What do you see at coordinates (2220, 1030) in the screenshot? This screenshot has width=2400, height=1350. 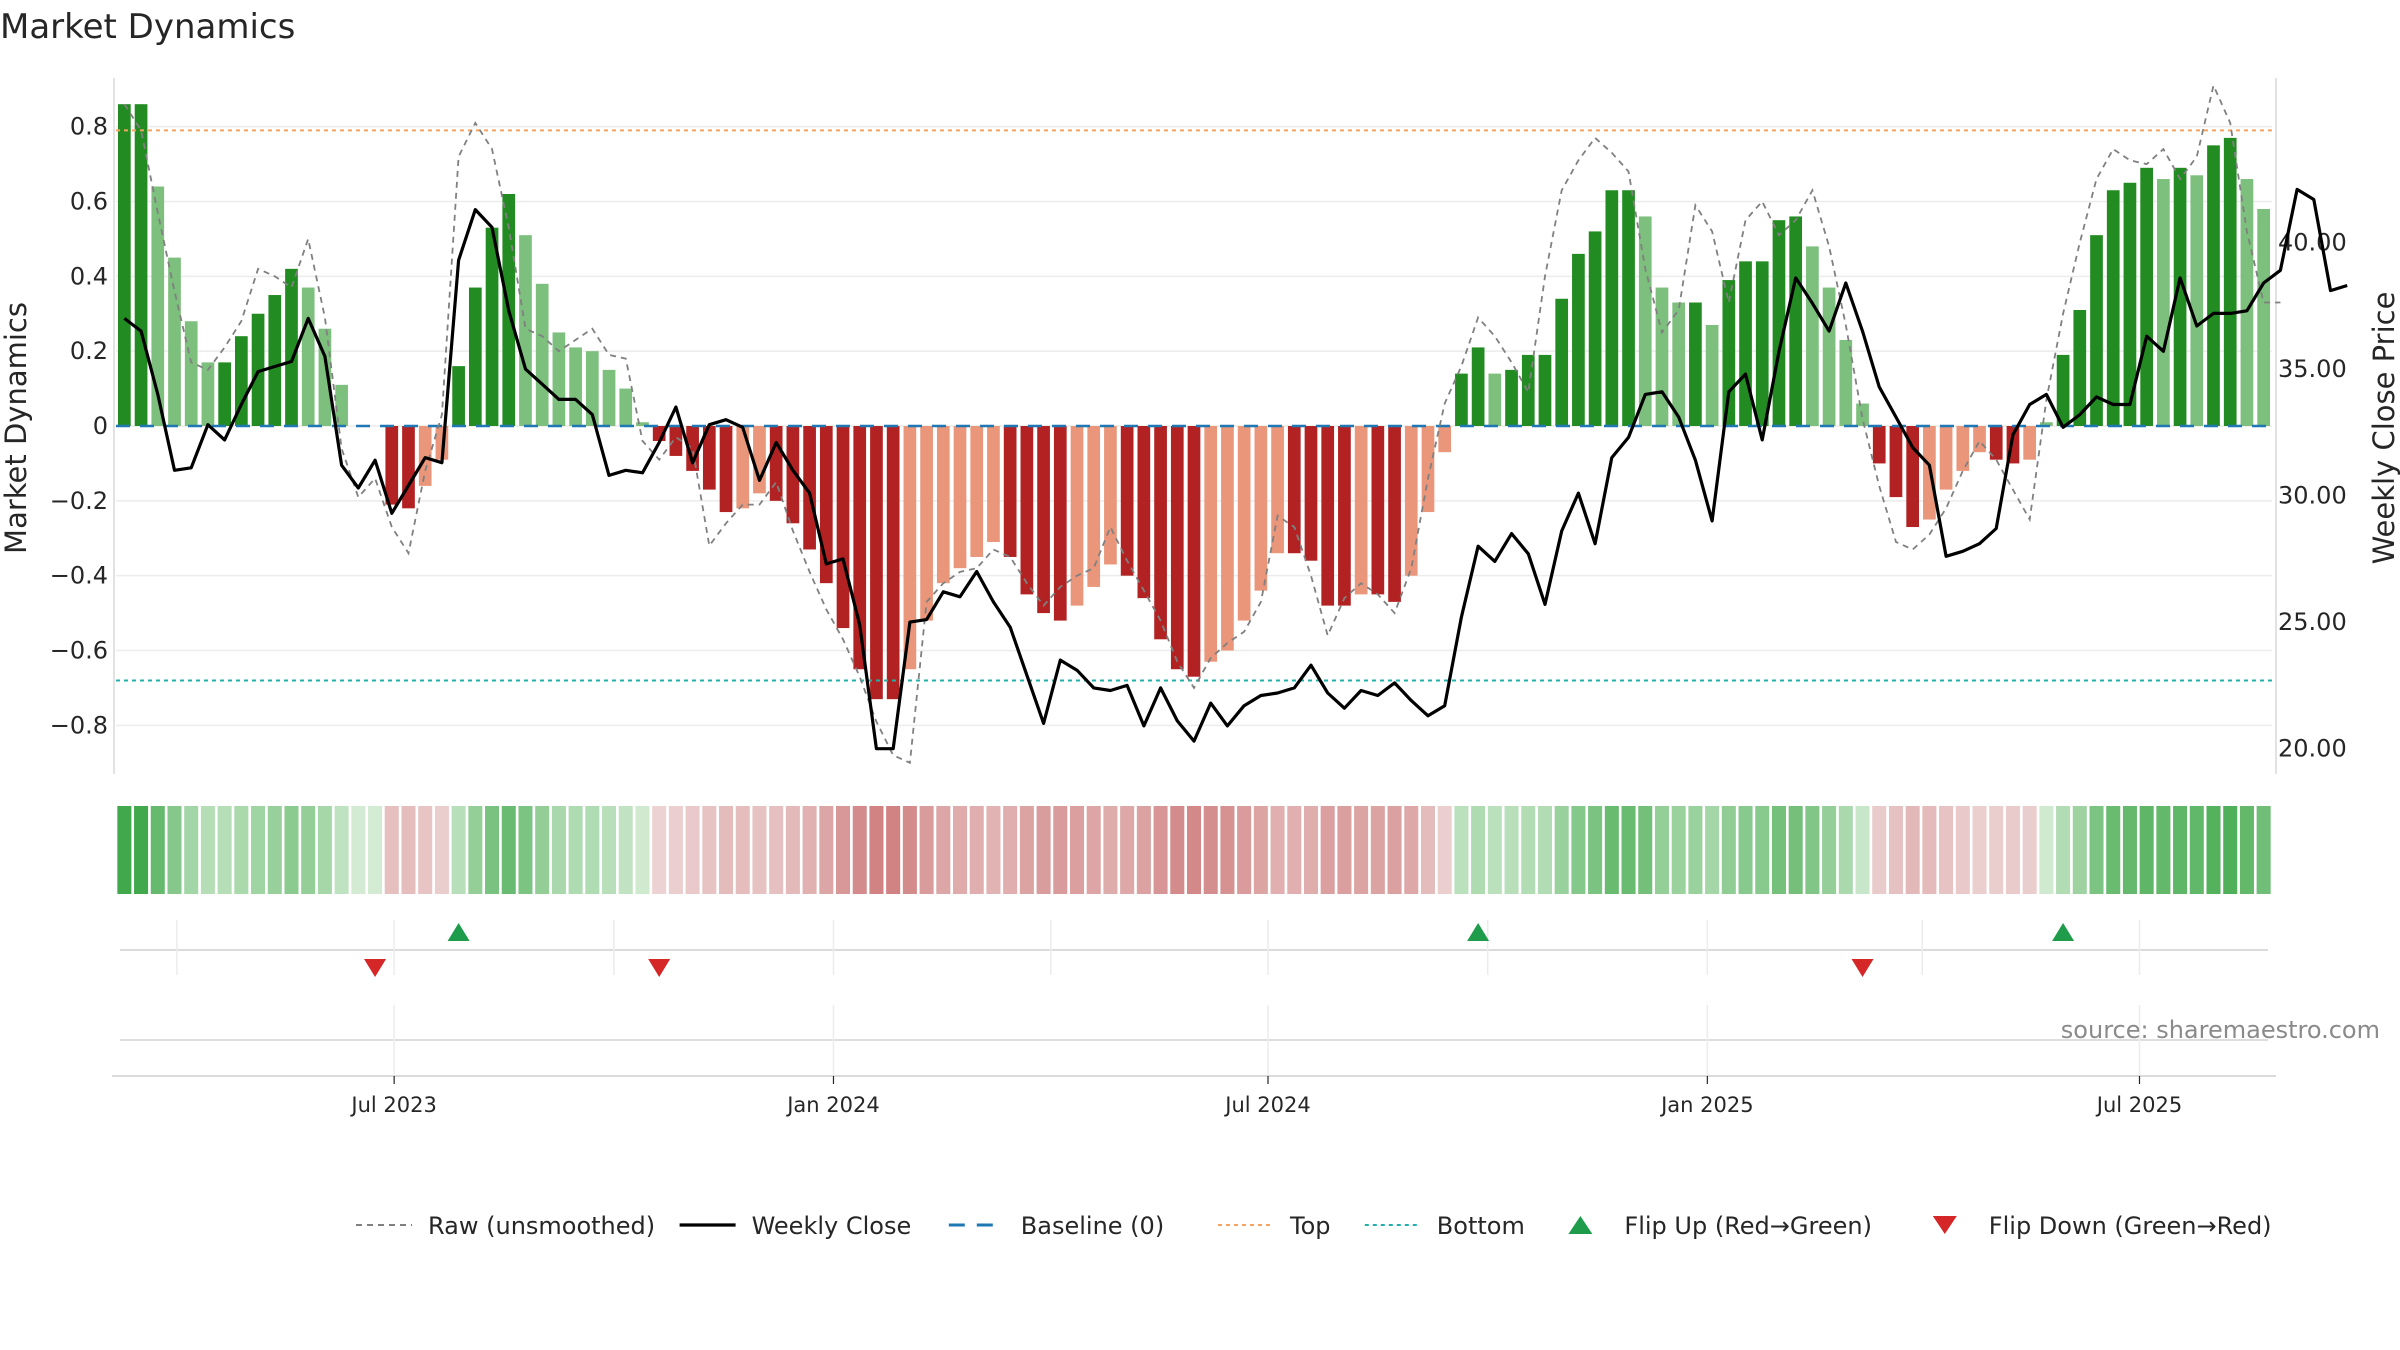 I see `source-note: source: sharemaestro.com` at bounding box center [2220, 1030].